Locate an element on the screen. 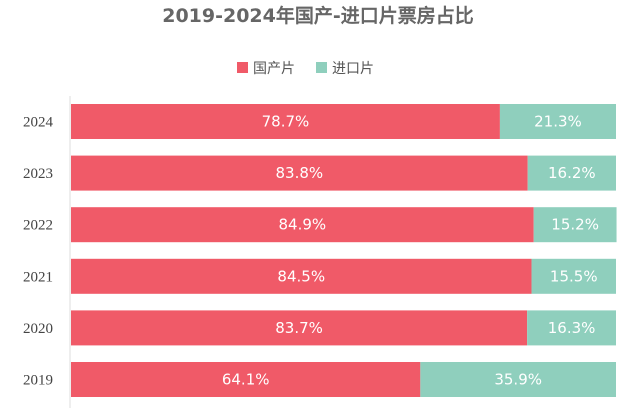 The width and height of the screenshot is (637, 412). y-tick-label: 2021 is located at coordinates (38, 277).